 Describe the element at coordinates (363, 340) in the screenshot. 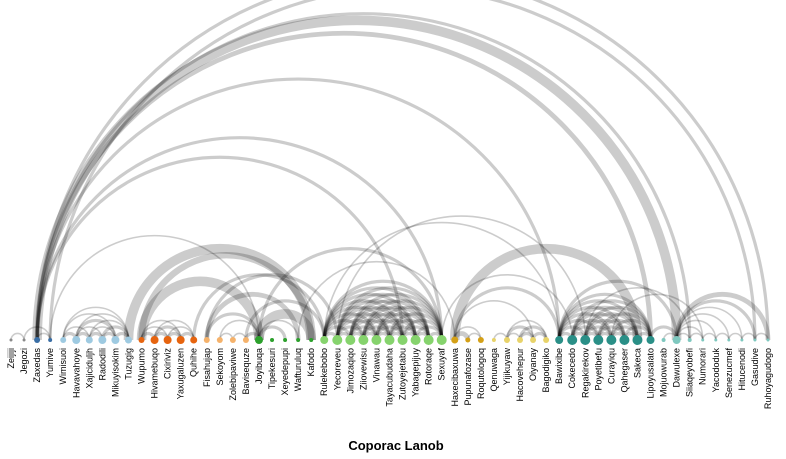

I see `node-ziiovewisu` at that location.